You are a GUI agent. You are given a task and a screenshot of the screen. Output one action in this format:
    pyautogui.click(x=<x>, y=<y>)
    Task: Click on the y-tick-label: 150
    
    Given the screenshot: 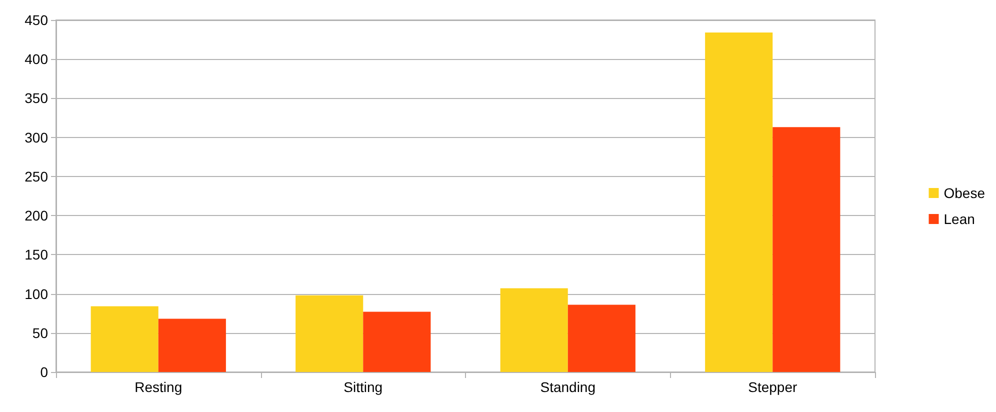 What is the action you would take?
    pyautogui.click(x=36, y=254)
    